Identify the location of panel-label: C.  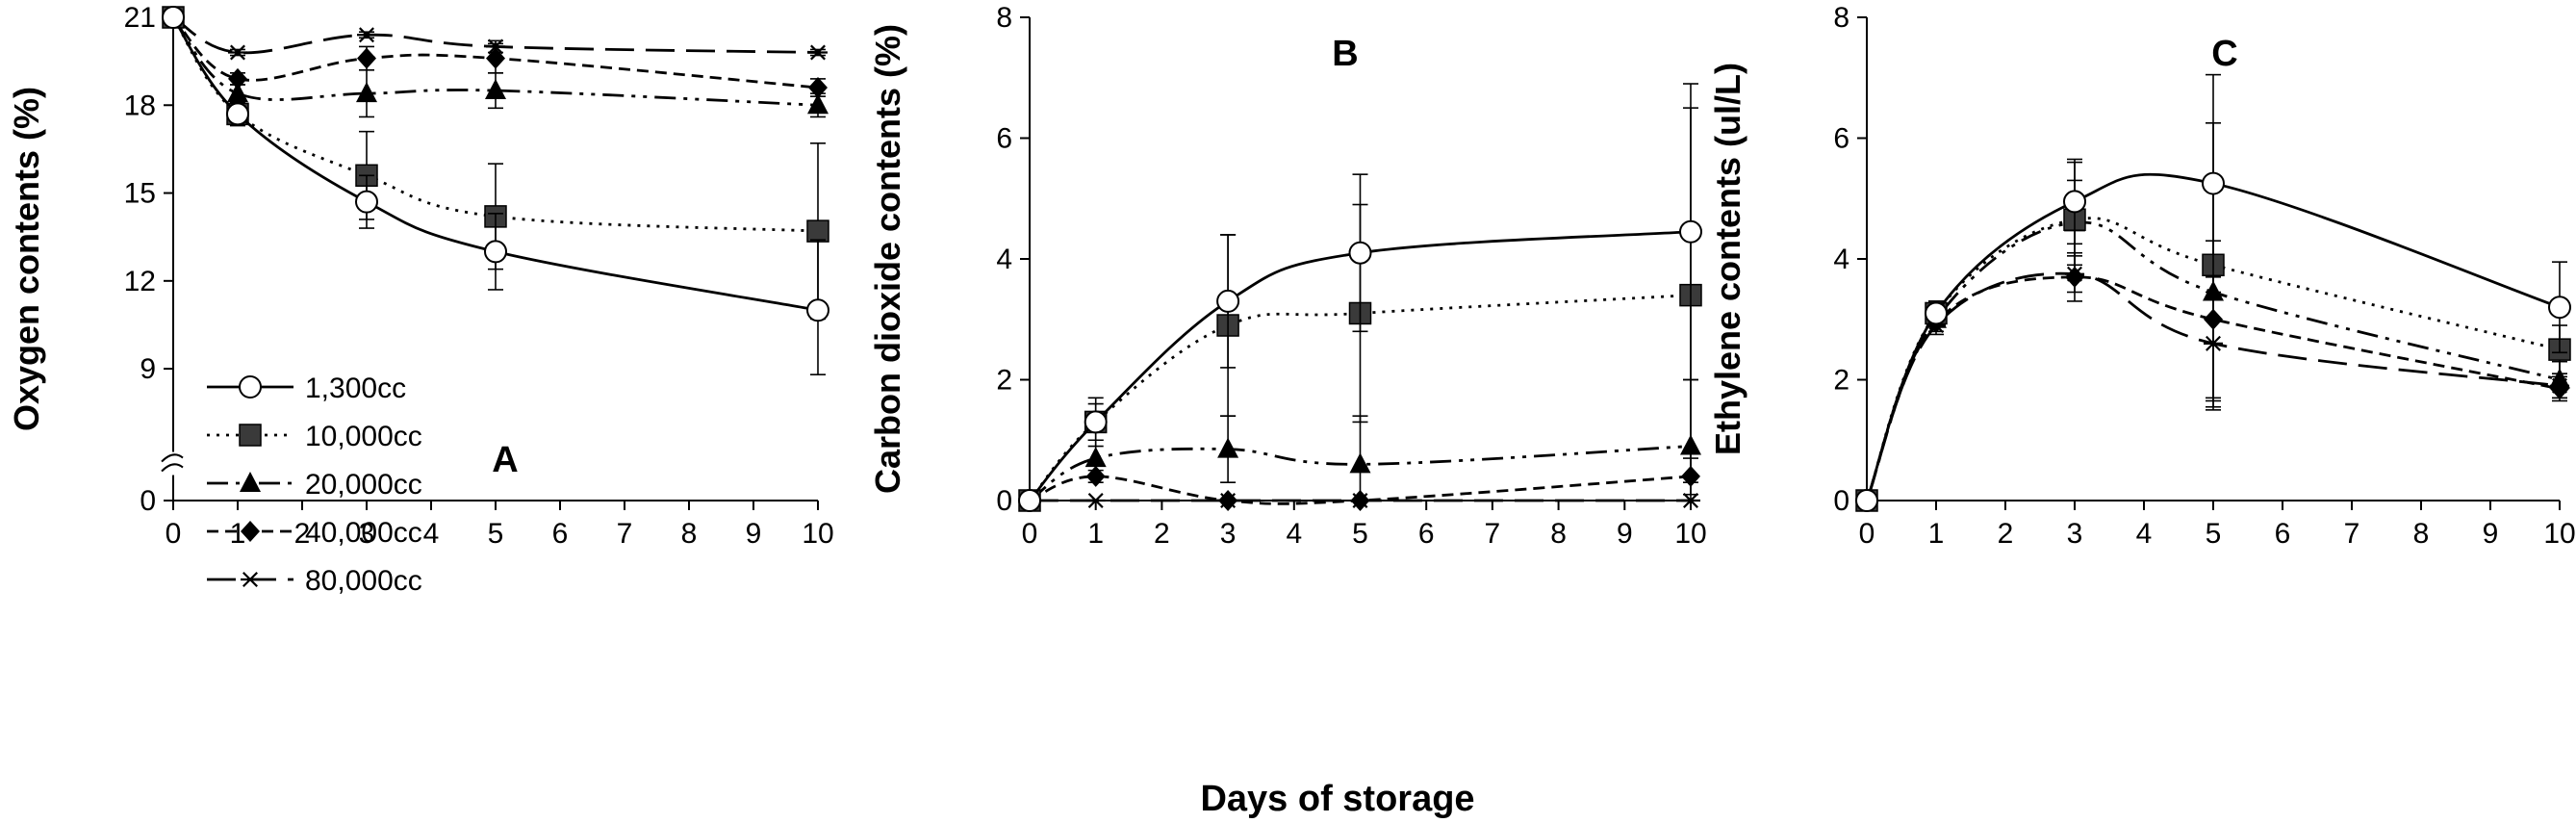
(2224, 54).